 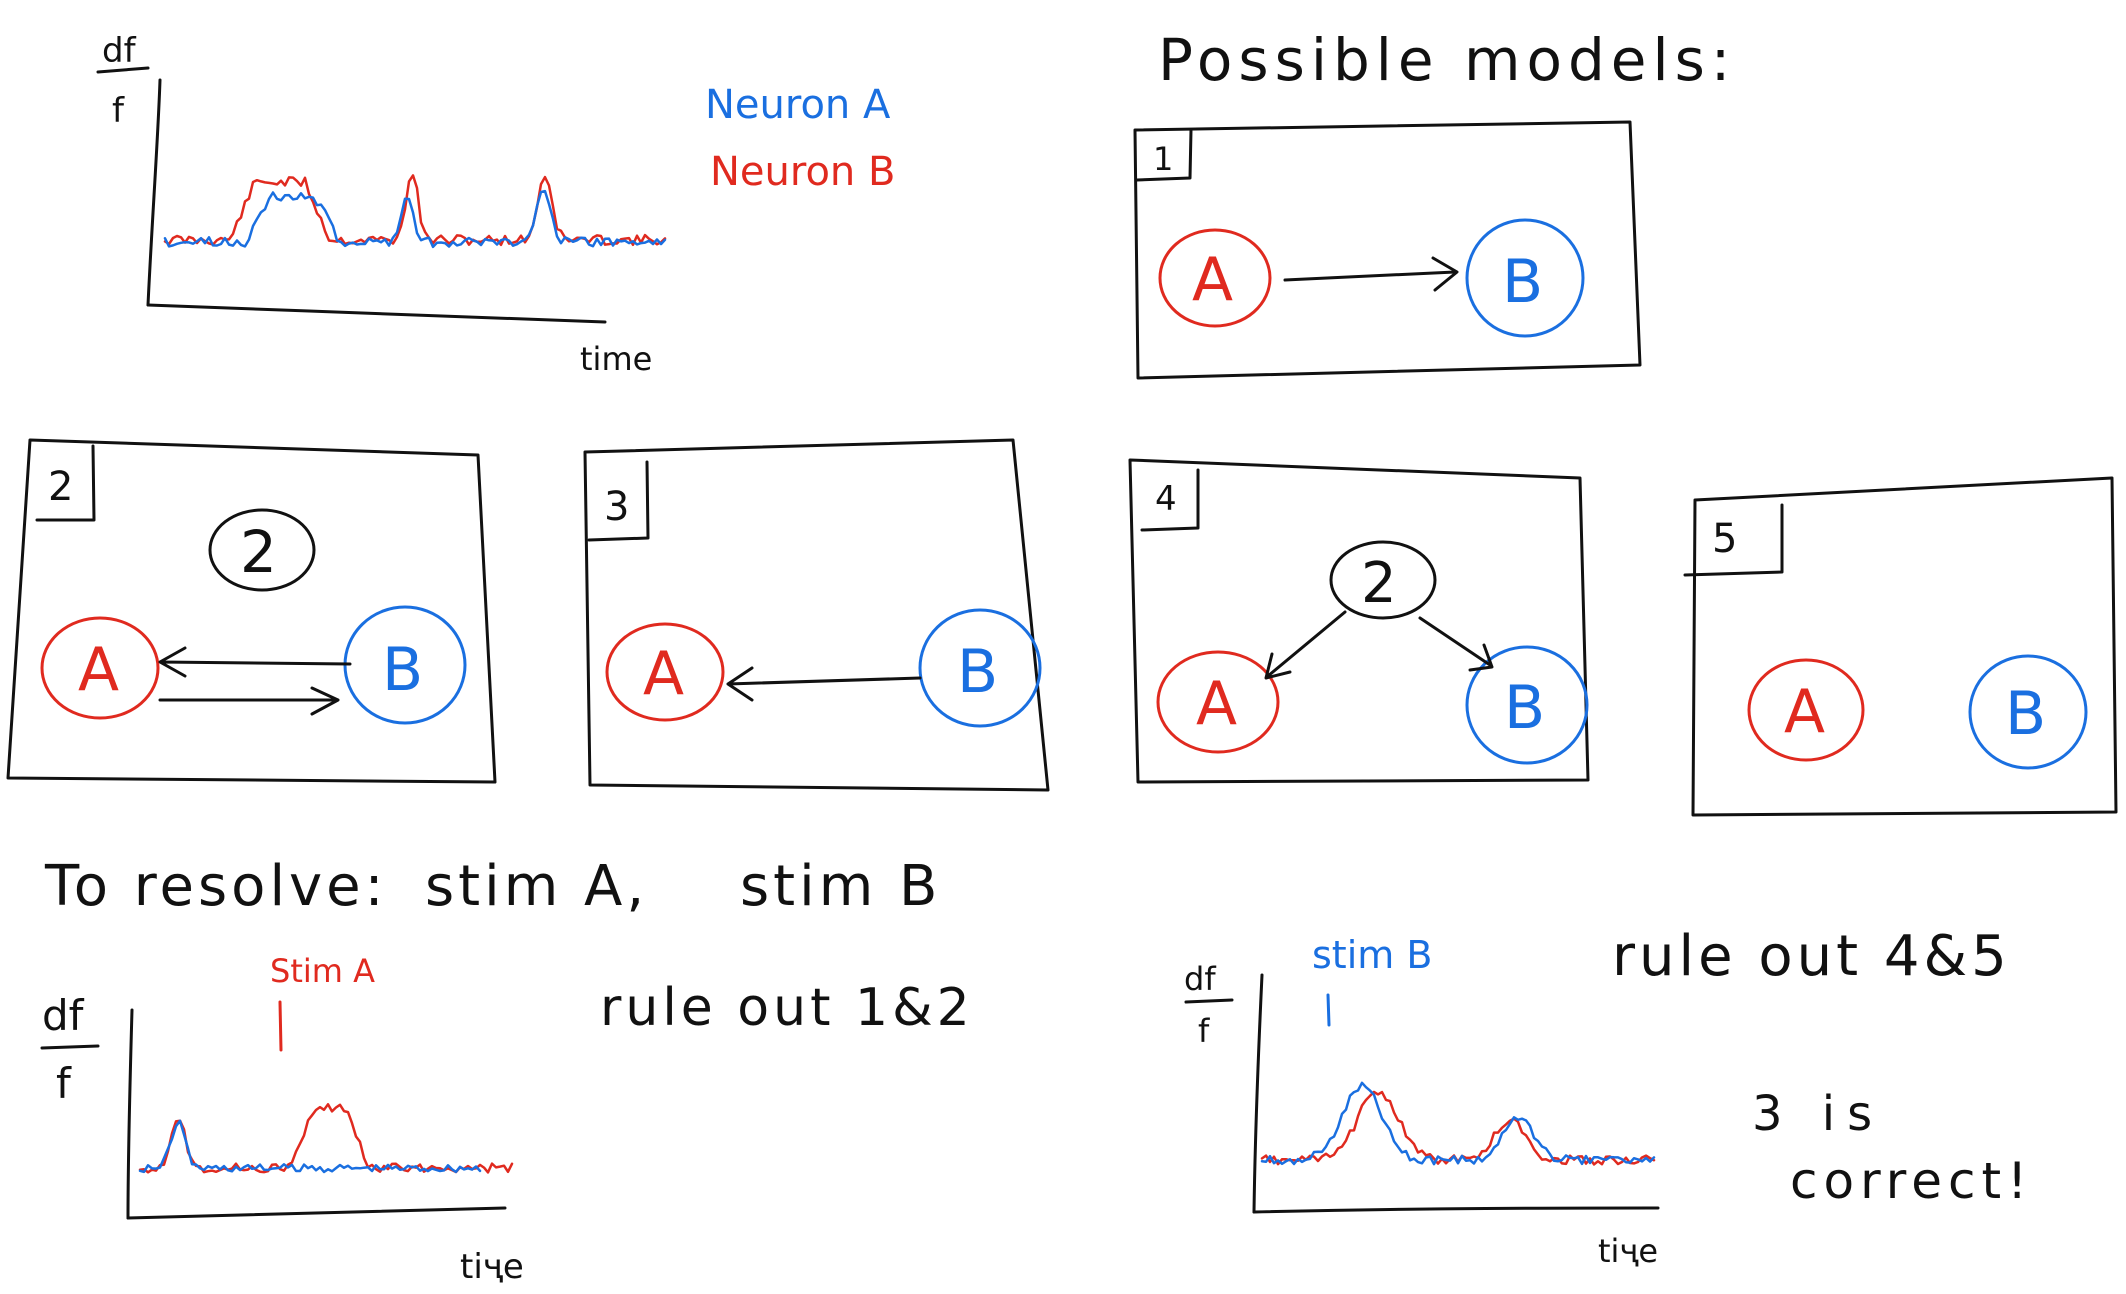 I want to click on model-3-node-a, so click(x=665, y=672).